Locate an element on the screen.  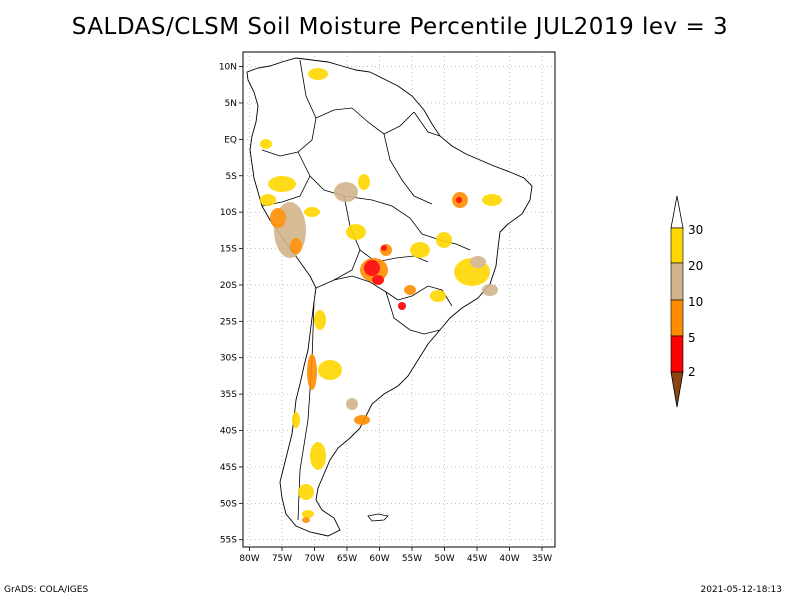
lat-tick-label: 55S is located at coordinates (228, 541).